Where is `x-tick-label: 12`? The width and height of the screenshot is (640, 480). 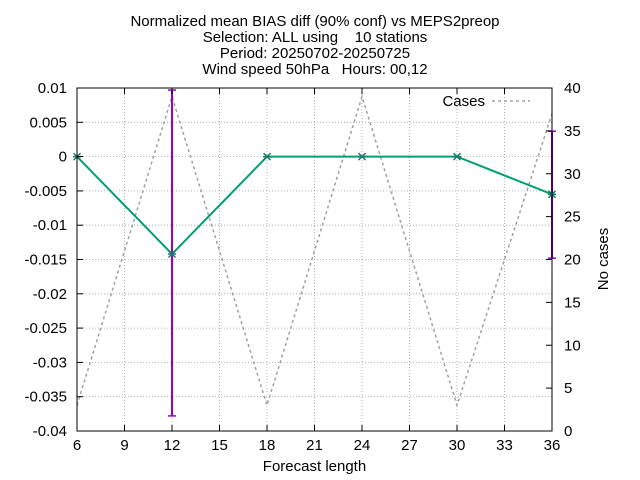 x-tick-label: 12 is located at coordinates (172, 445).